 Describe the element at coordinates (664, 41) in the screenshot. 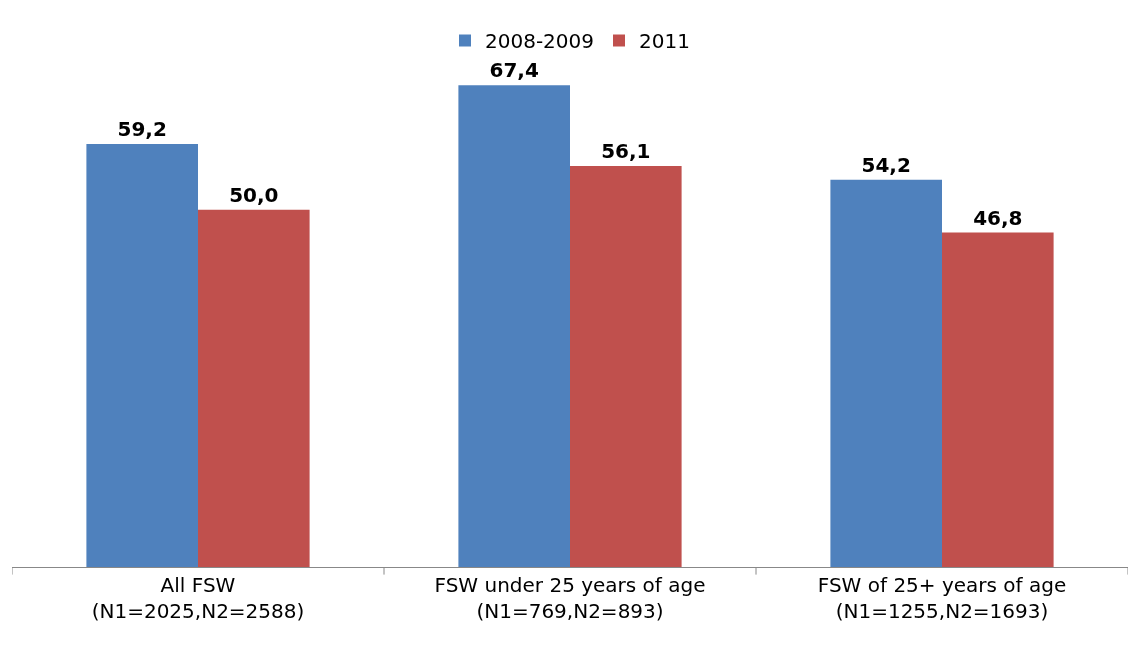

I see `legend-label: 2011` at that location.